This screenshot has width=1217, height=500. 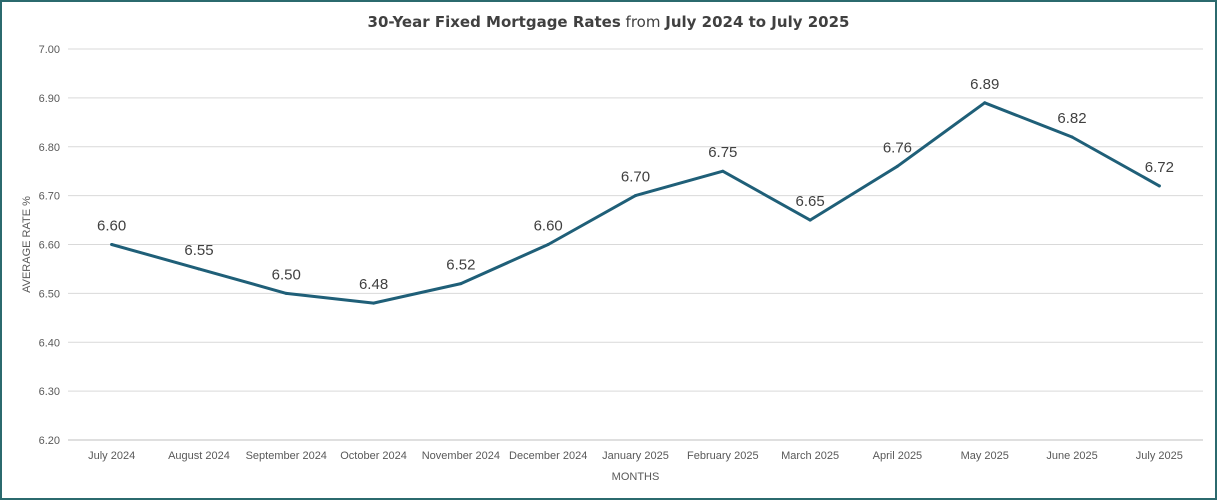 What do you see at coordinates (49, 343) in the screenshot?
I see `y-tick-label: 6.40` at bounding box center [49, 343].